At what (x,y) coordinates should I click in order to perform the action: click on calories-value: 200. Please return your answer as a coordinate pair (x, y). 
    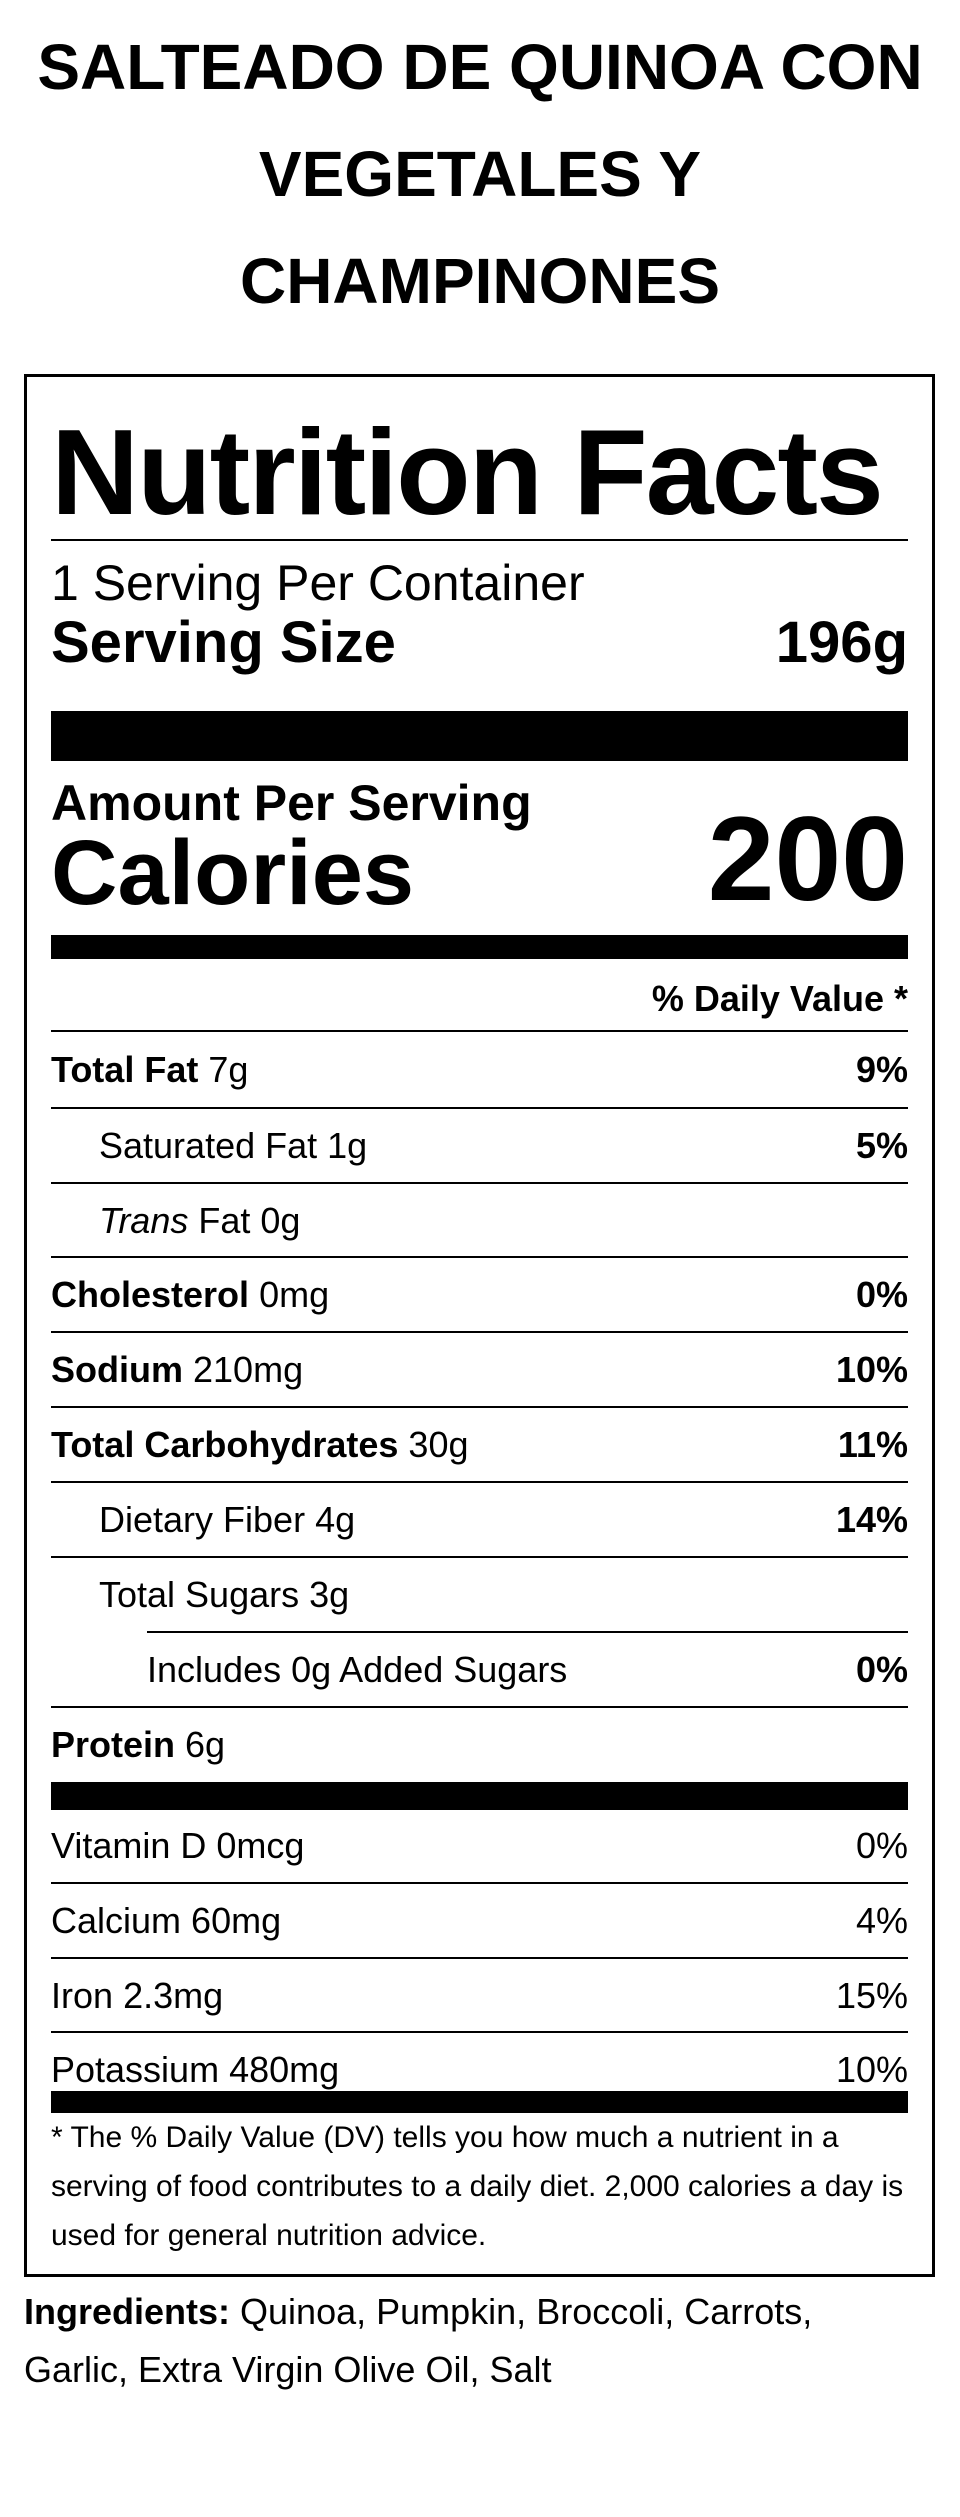
    Looking at the image, I should click on (807, 859).